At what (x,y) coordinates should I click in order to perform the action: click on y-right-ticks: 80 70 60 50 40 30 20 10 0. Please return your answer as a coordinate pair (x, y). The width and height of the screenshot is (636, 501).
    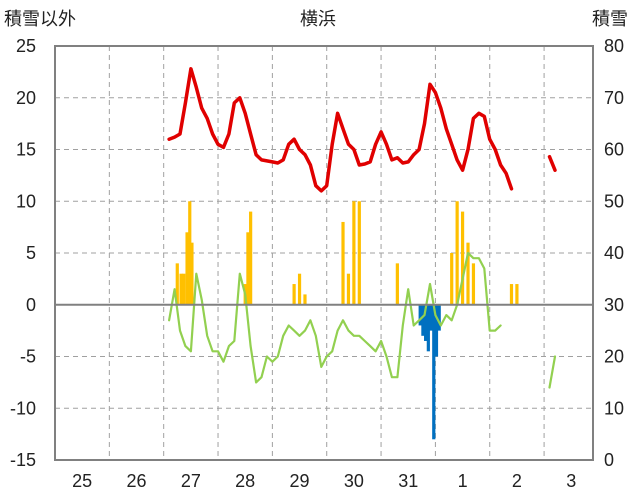
    Looking at the image, I should click on (614, 253).